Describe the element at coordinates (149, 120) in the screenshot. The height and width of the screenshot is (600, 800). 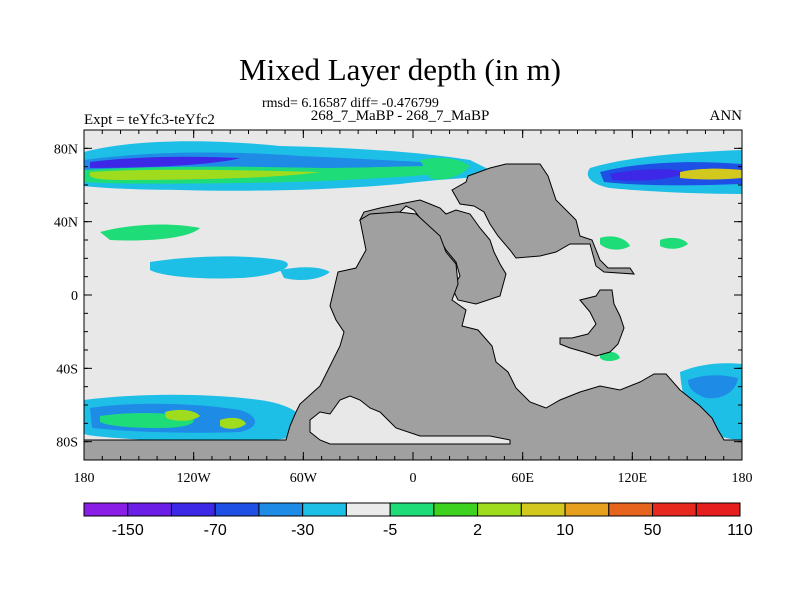
I see `experiment-label: Expt = teYfc3-teYfc2` at that location.